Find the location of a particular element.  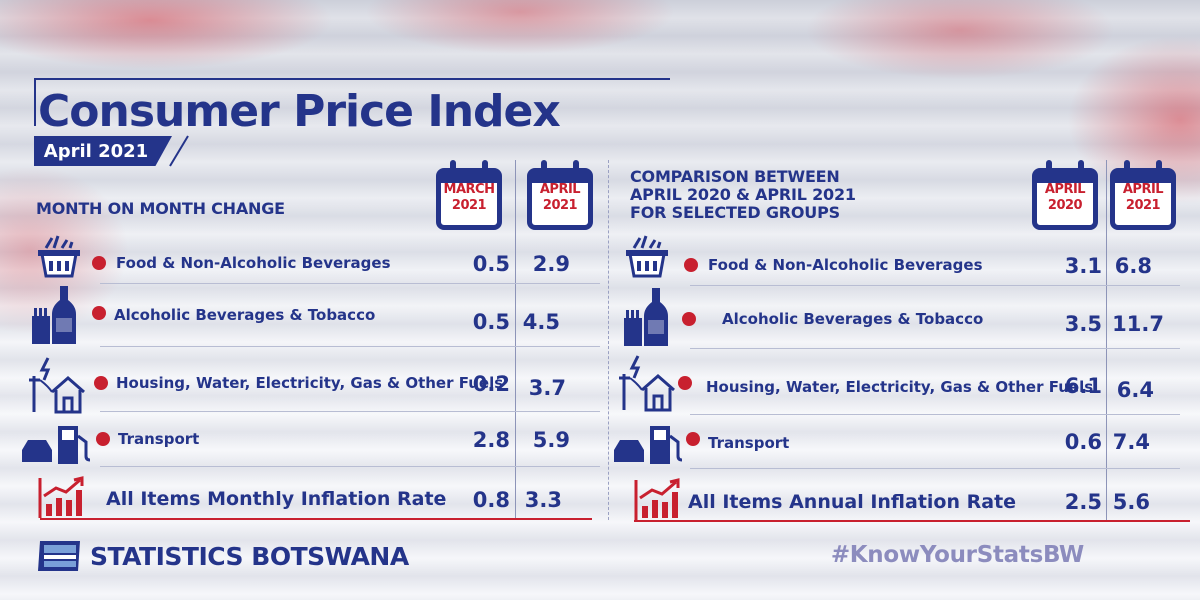

badge-slash-icon is located at coordinates (179, 151).